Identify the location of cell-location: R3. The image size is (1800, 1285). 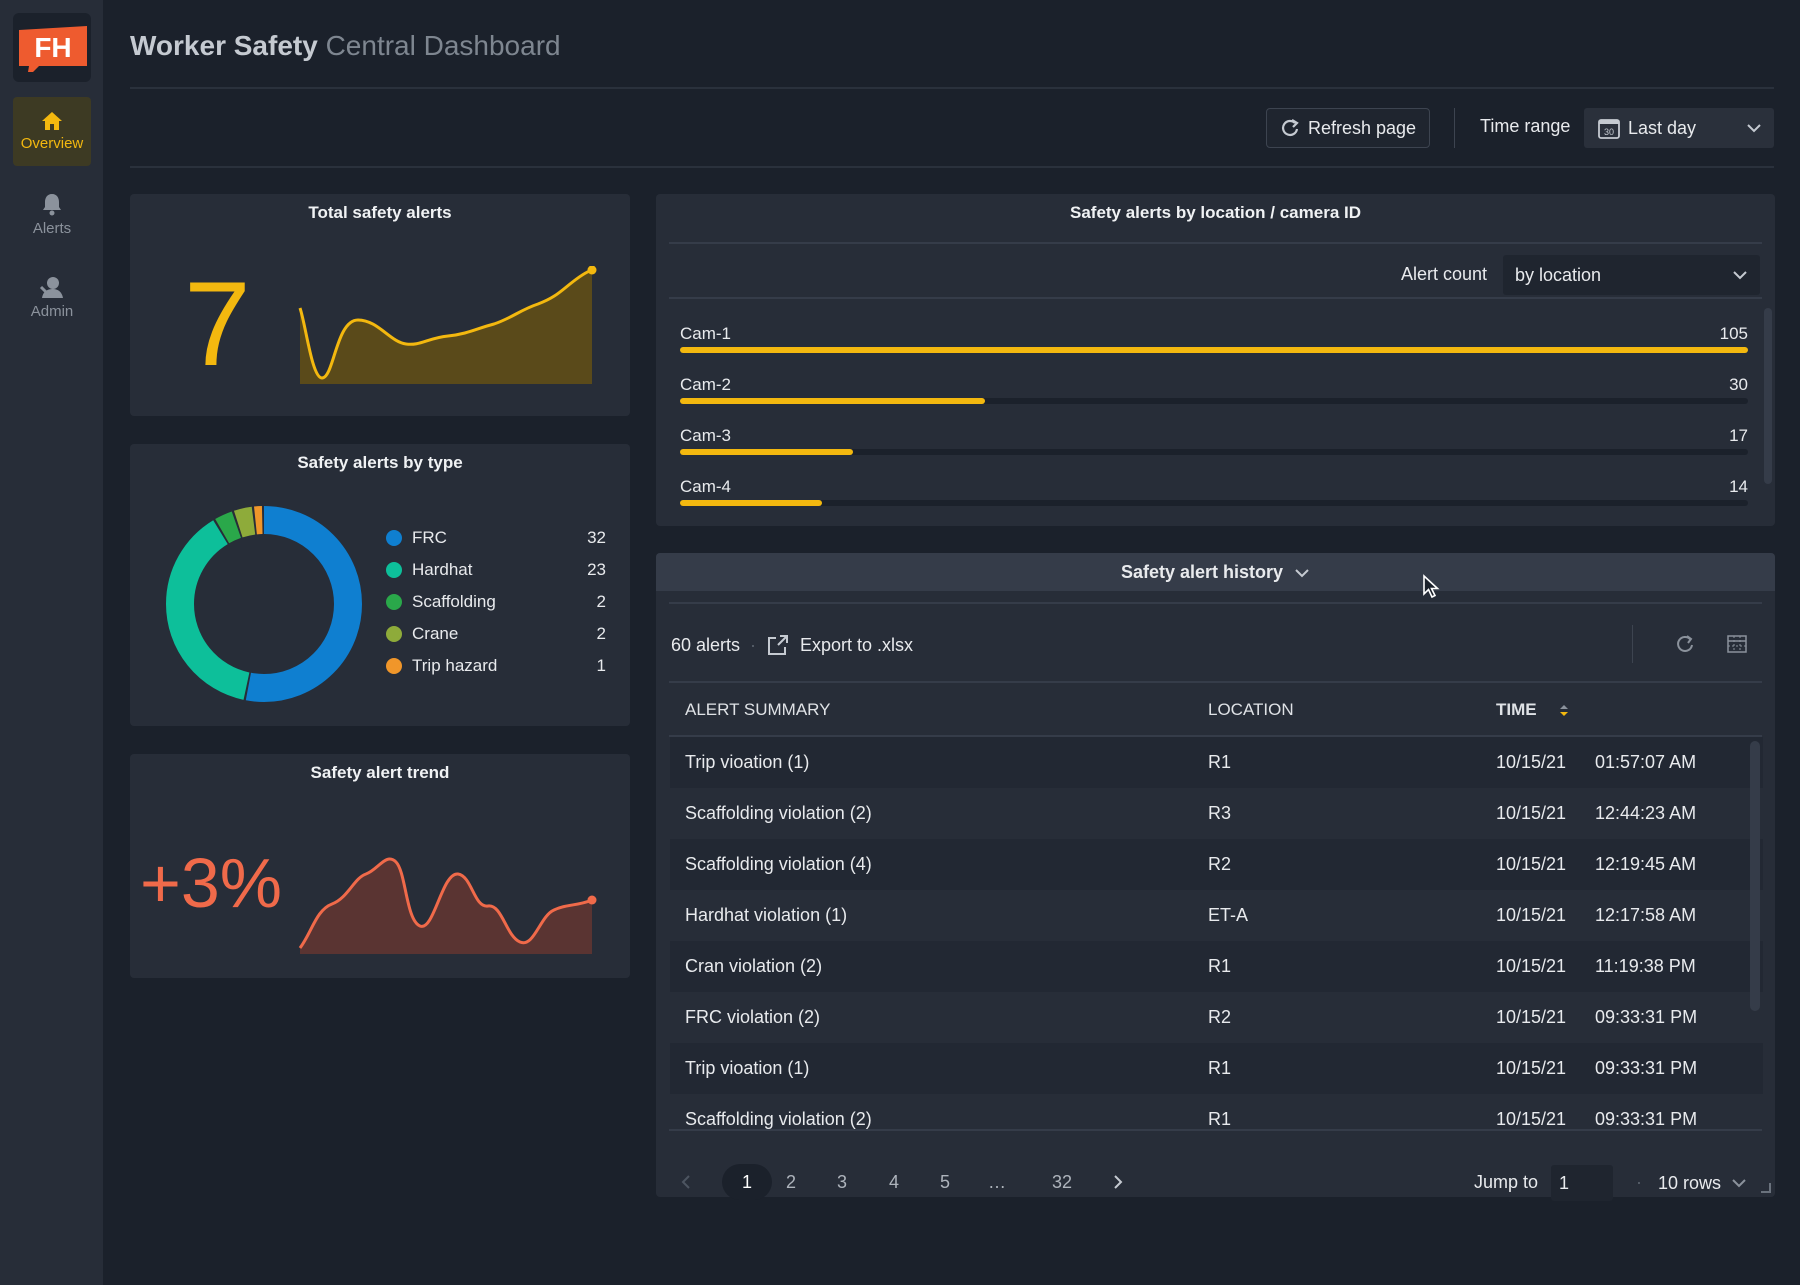
(1220, 813).